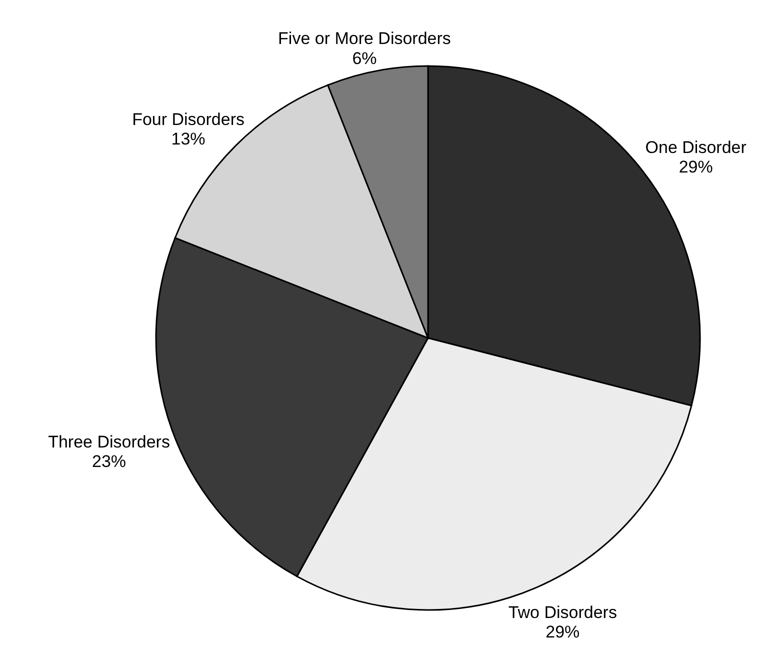 This screenshot has width=776, height=662. Describe the element at coordinates (109, 462) in the screenshot. I see `data-label: 23%` at that location.